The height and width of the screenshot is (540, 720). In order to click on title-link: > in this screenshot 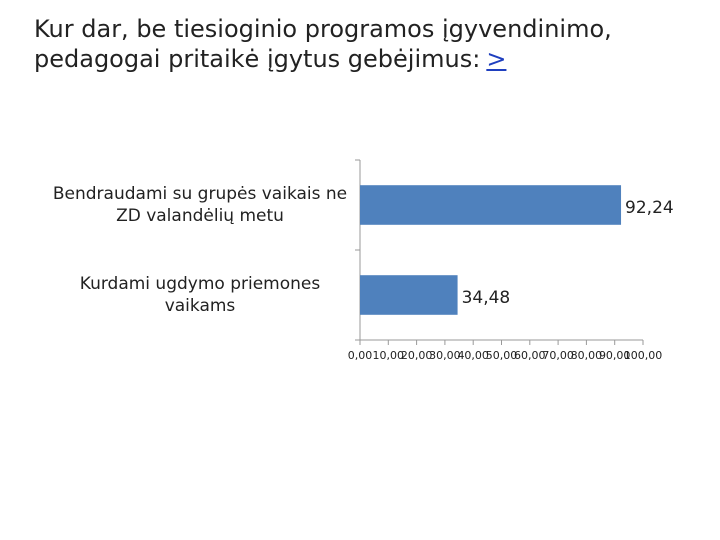, I will do `click(496, 59)`.